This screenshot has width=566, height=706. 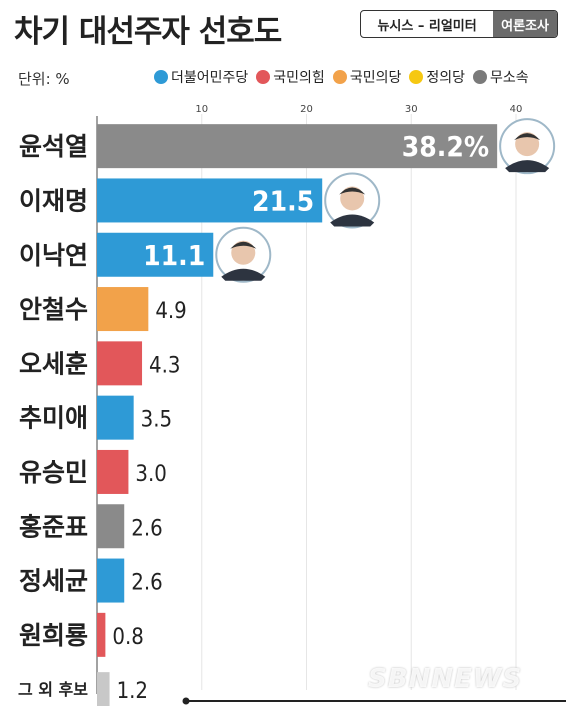 What do you see at coordinates (53, 581) in the screenshot?
I see `category-label: 정세균` at bounding box center [53, 581].